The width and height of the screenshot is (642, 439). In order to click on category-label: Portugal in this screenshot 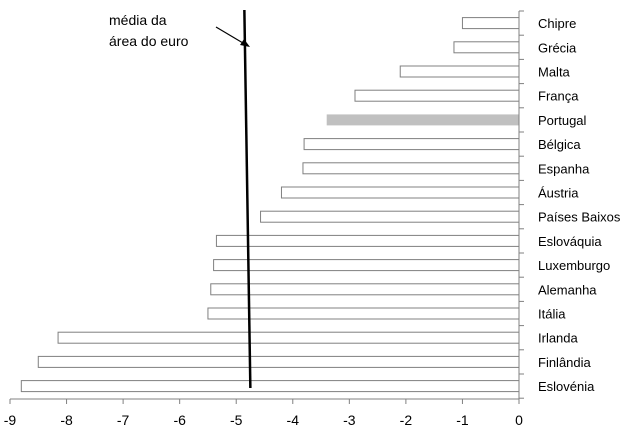, I will do `click(562, 120)`.